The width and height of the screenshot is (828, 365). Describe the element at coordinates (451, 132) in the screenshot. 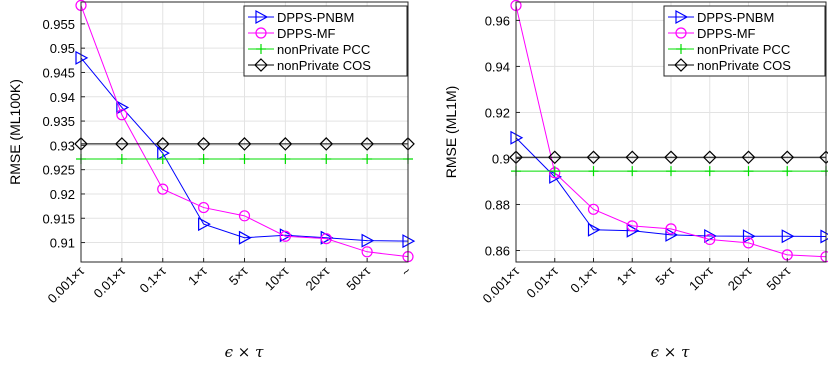

I see `y-axis-label: RMSE (ML1M)` at that location.